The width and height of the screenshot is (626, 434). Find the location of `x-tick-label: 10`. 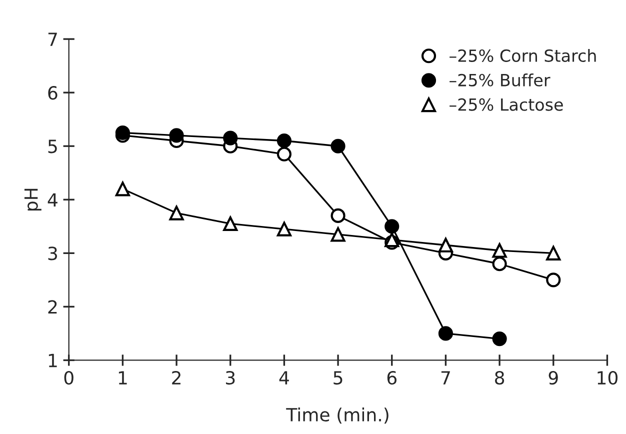

x-tick-label: 10 is located at coordinates (608, 377).